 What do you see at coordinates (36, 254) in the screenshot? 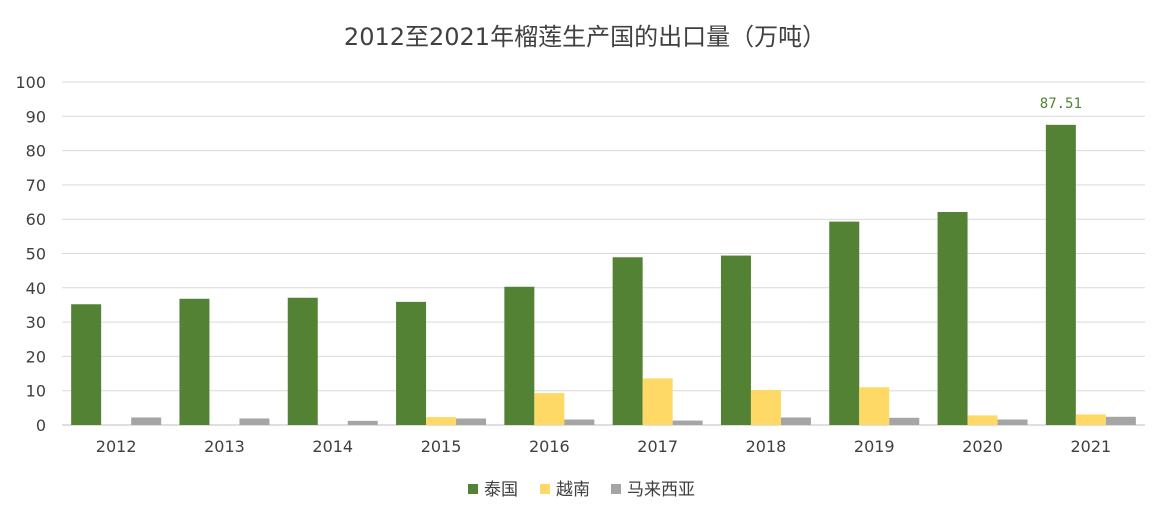
I see `y-tick-label: 50` at bounding box center [36, 254].